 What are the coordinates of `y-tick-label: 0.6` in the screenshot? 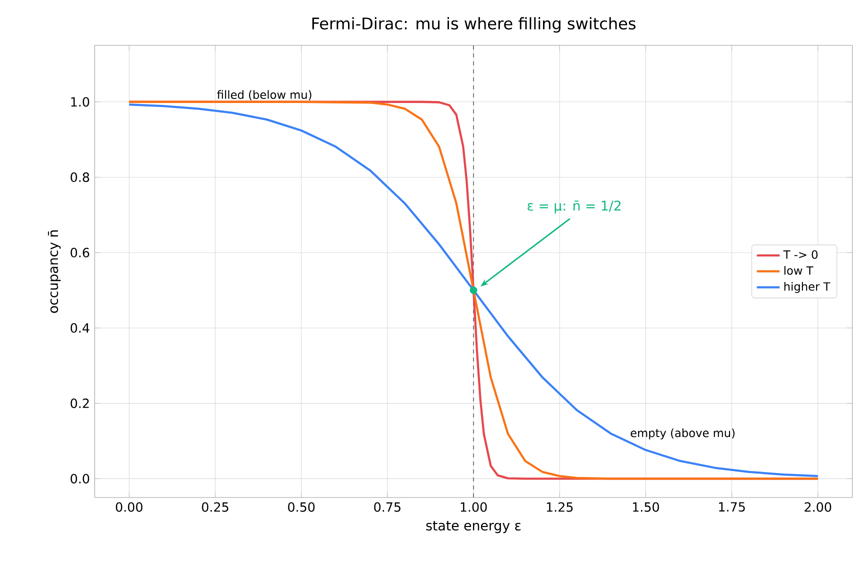 It's located at (80, 253).